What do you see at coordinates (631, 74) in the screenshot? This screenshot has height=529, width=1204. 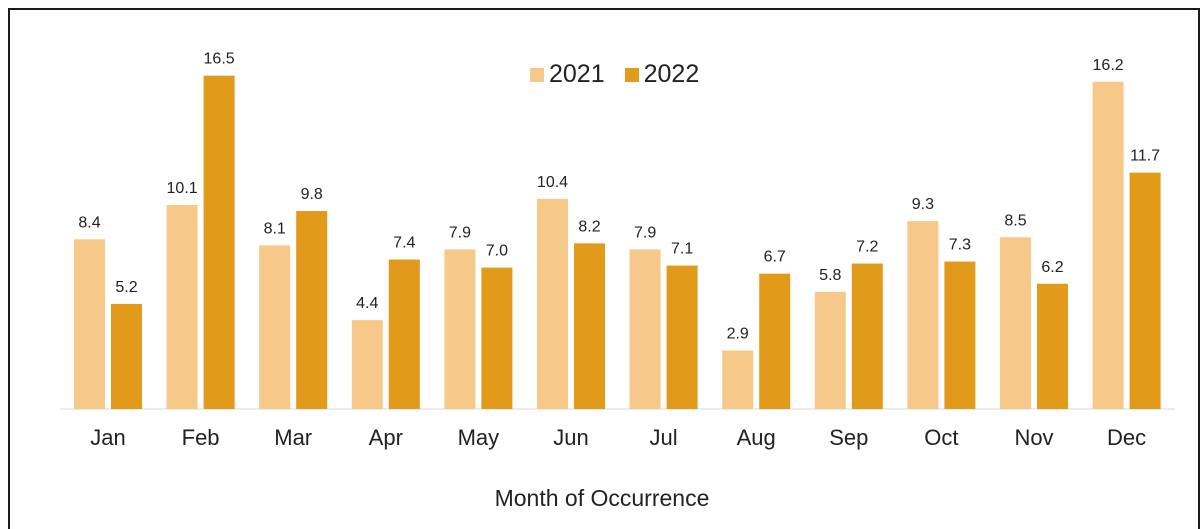 I see `legend-swatch-2022` at bounding box center [631, 74].